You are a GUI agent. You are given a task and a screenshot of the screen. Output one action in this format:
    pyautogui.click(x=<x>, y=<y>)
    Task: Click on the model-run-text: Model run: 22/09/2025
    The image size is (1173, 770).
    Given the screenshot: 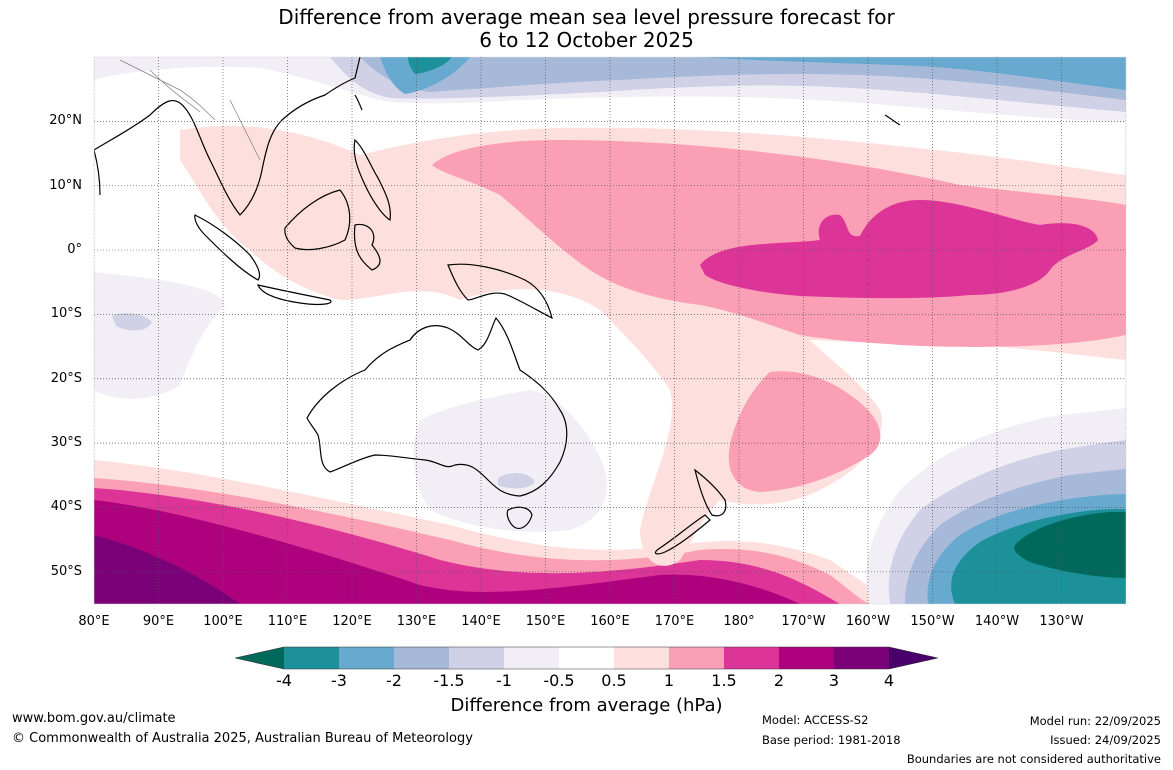 What is the action you would take?
    pyautogui.click(x=1095, y=721)
    